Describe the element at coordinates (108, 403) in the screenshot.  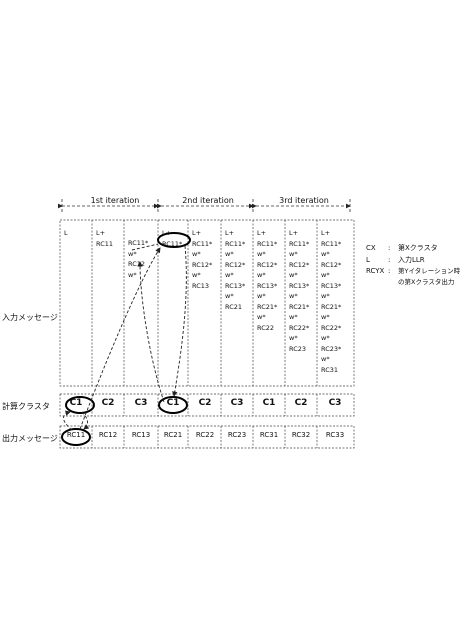
I see `compute-cluster-2: C2` at that location.